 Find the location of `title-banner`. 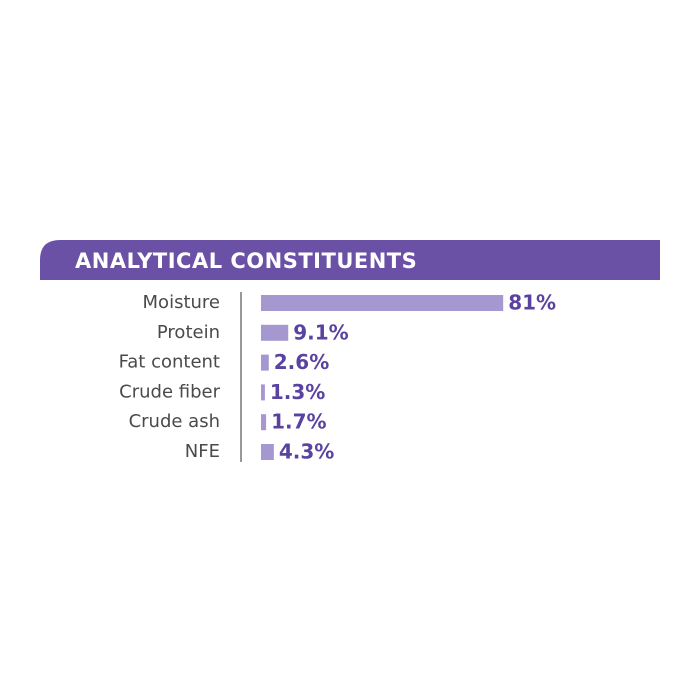

title-banner is located at coordinates (350, 260).